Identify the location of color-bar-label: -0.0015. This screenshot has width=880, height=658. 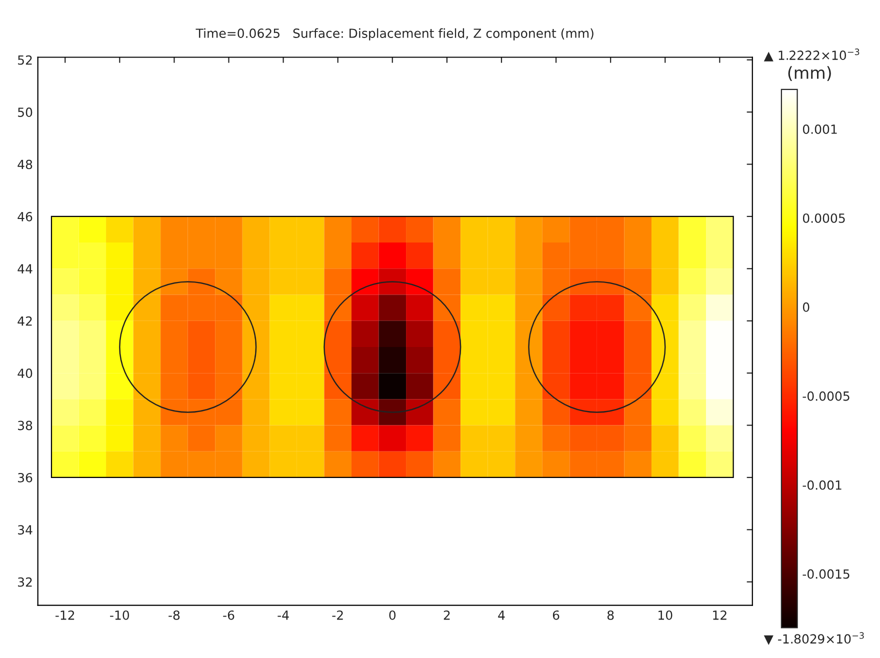
(826, 574).